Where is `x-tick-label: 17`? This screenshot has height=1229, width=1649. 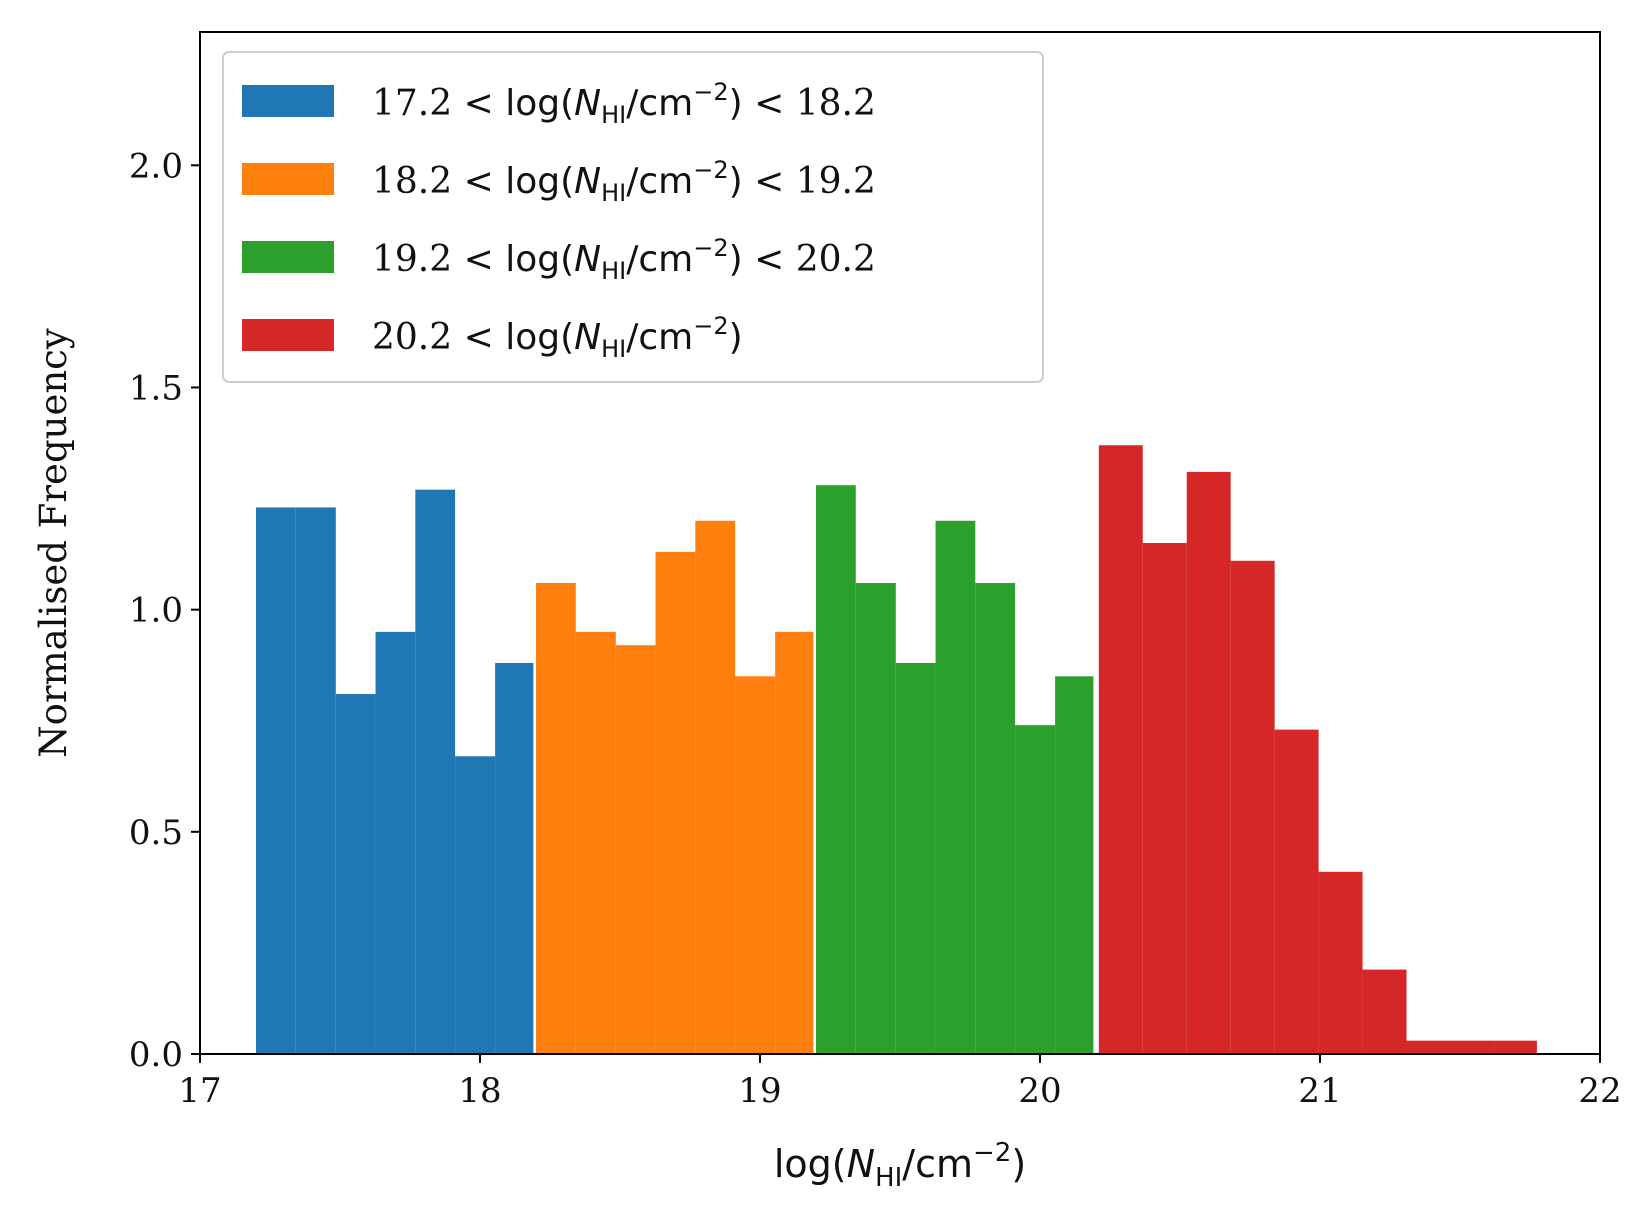 x-tick-label: 17 is located at coordinates (199, 1091).